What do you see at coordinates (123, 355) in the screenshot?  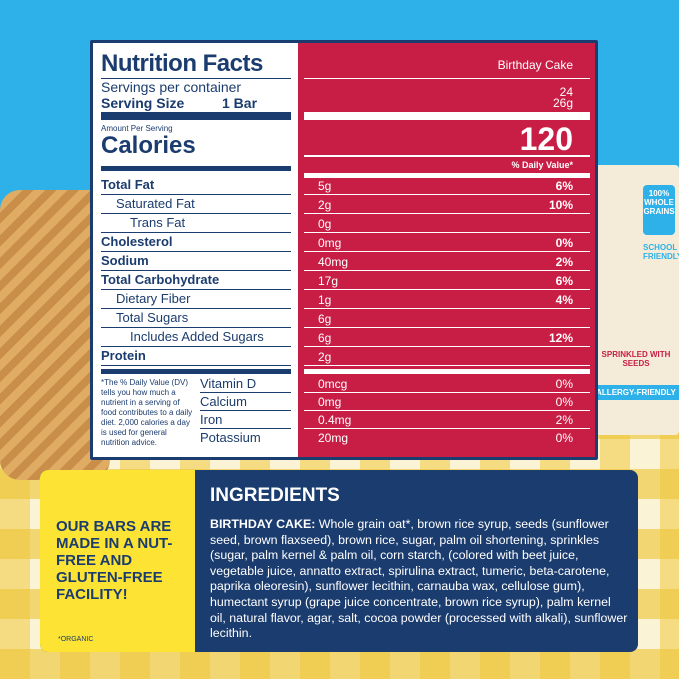 I see `nutrient-name: Protein` at bounding box center [123, 355].